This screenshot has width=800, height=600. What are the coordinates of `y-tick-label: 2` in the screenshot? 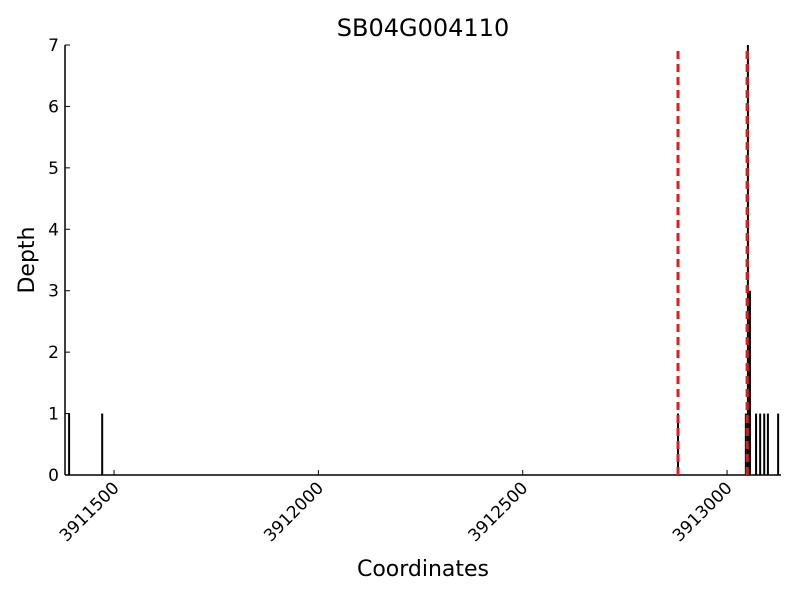 It's located at (53, 353).